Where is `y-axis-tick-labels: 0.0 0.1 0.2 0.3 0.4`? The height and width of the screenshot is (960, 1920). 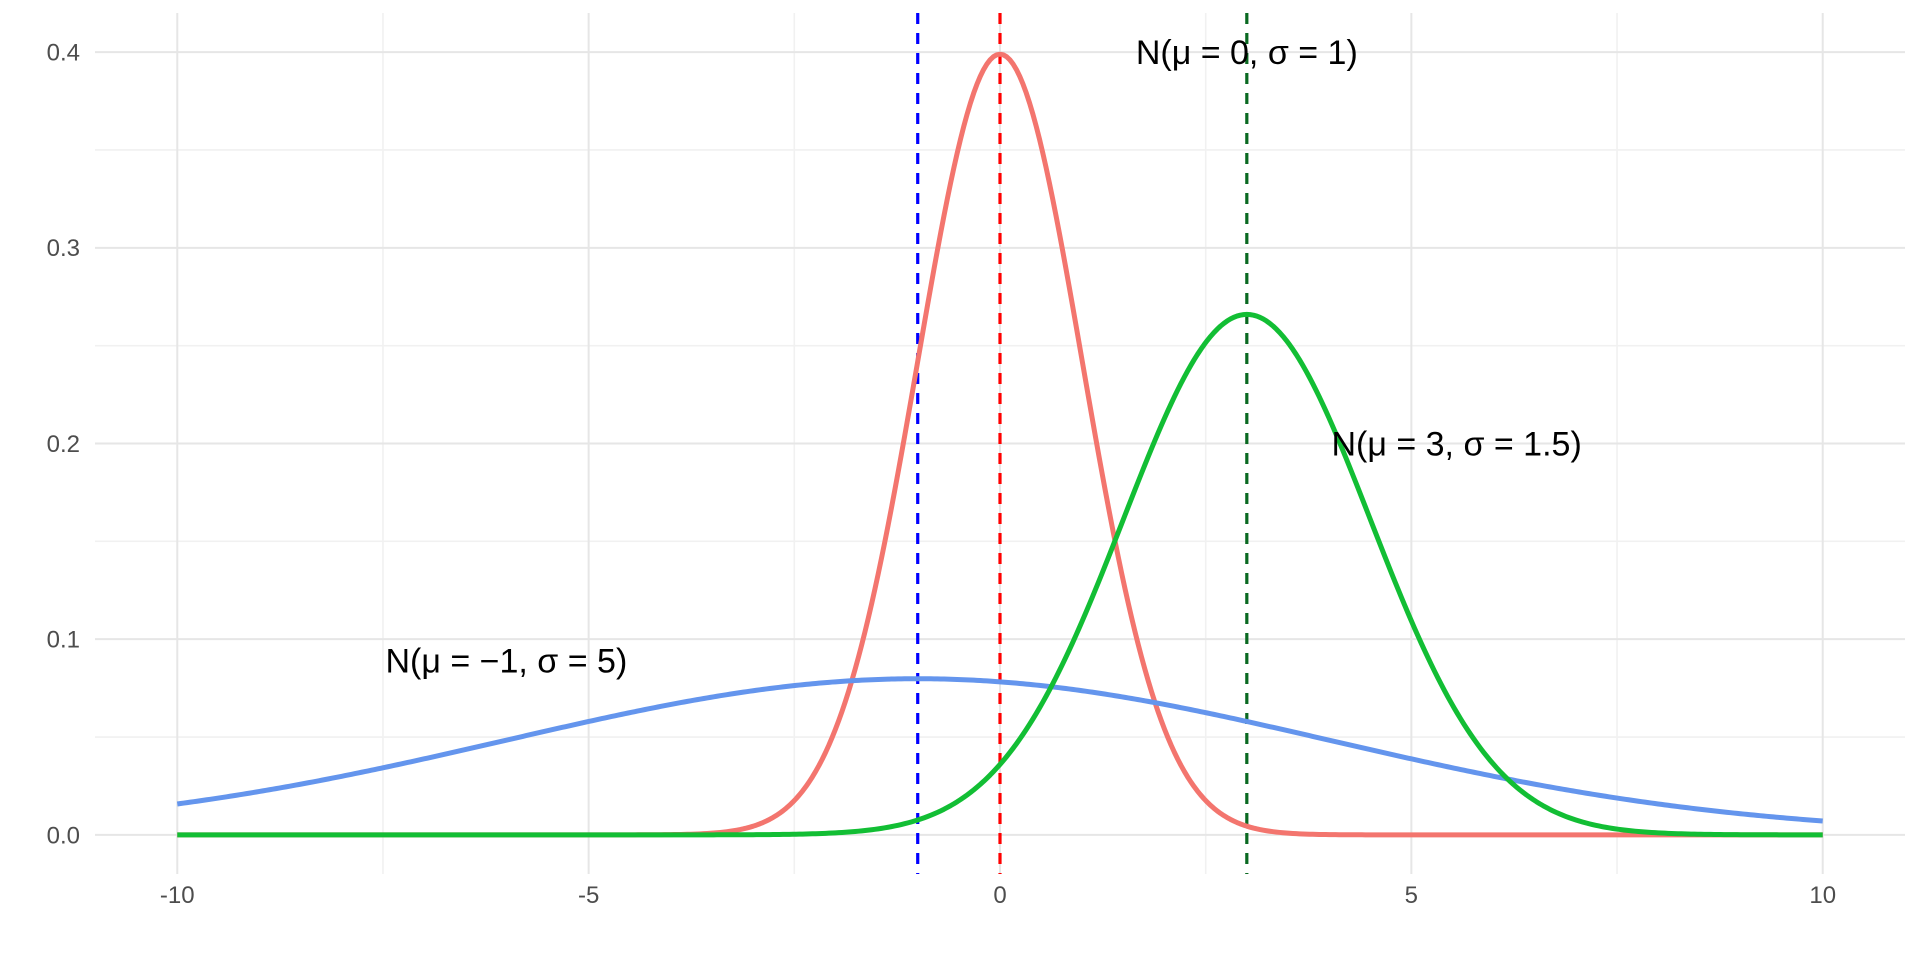
y-axis-tick-labels: 0.0 0.1 0.2 0.3 0.4 is located at coordinates (63, 445).